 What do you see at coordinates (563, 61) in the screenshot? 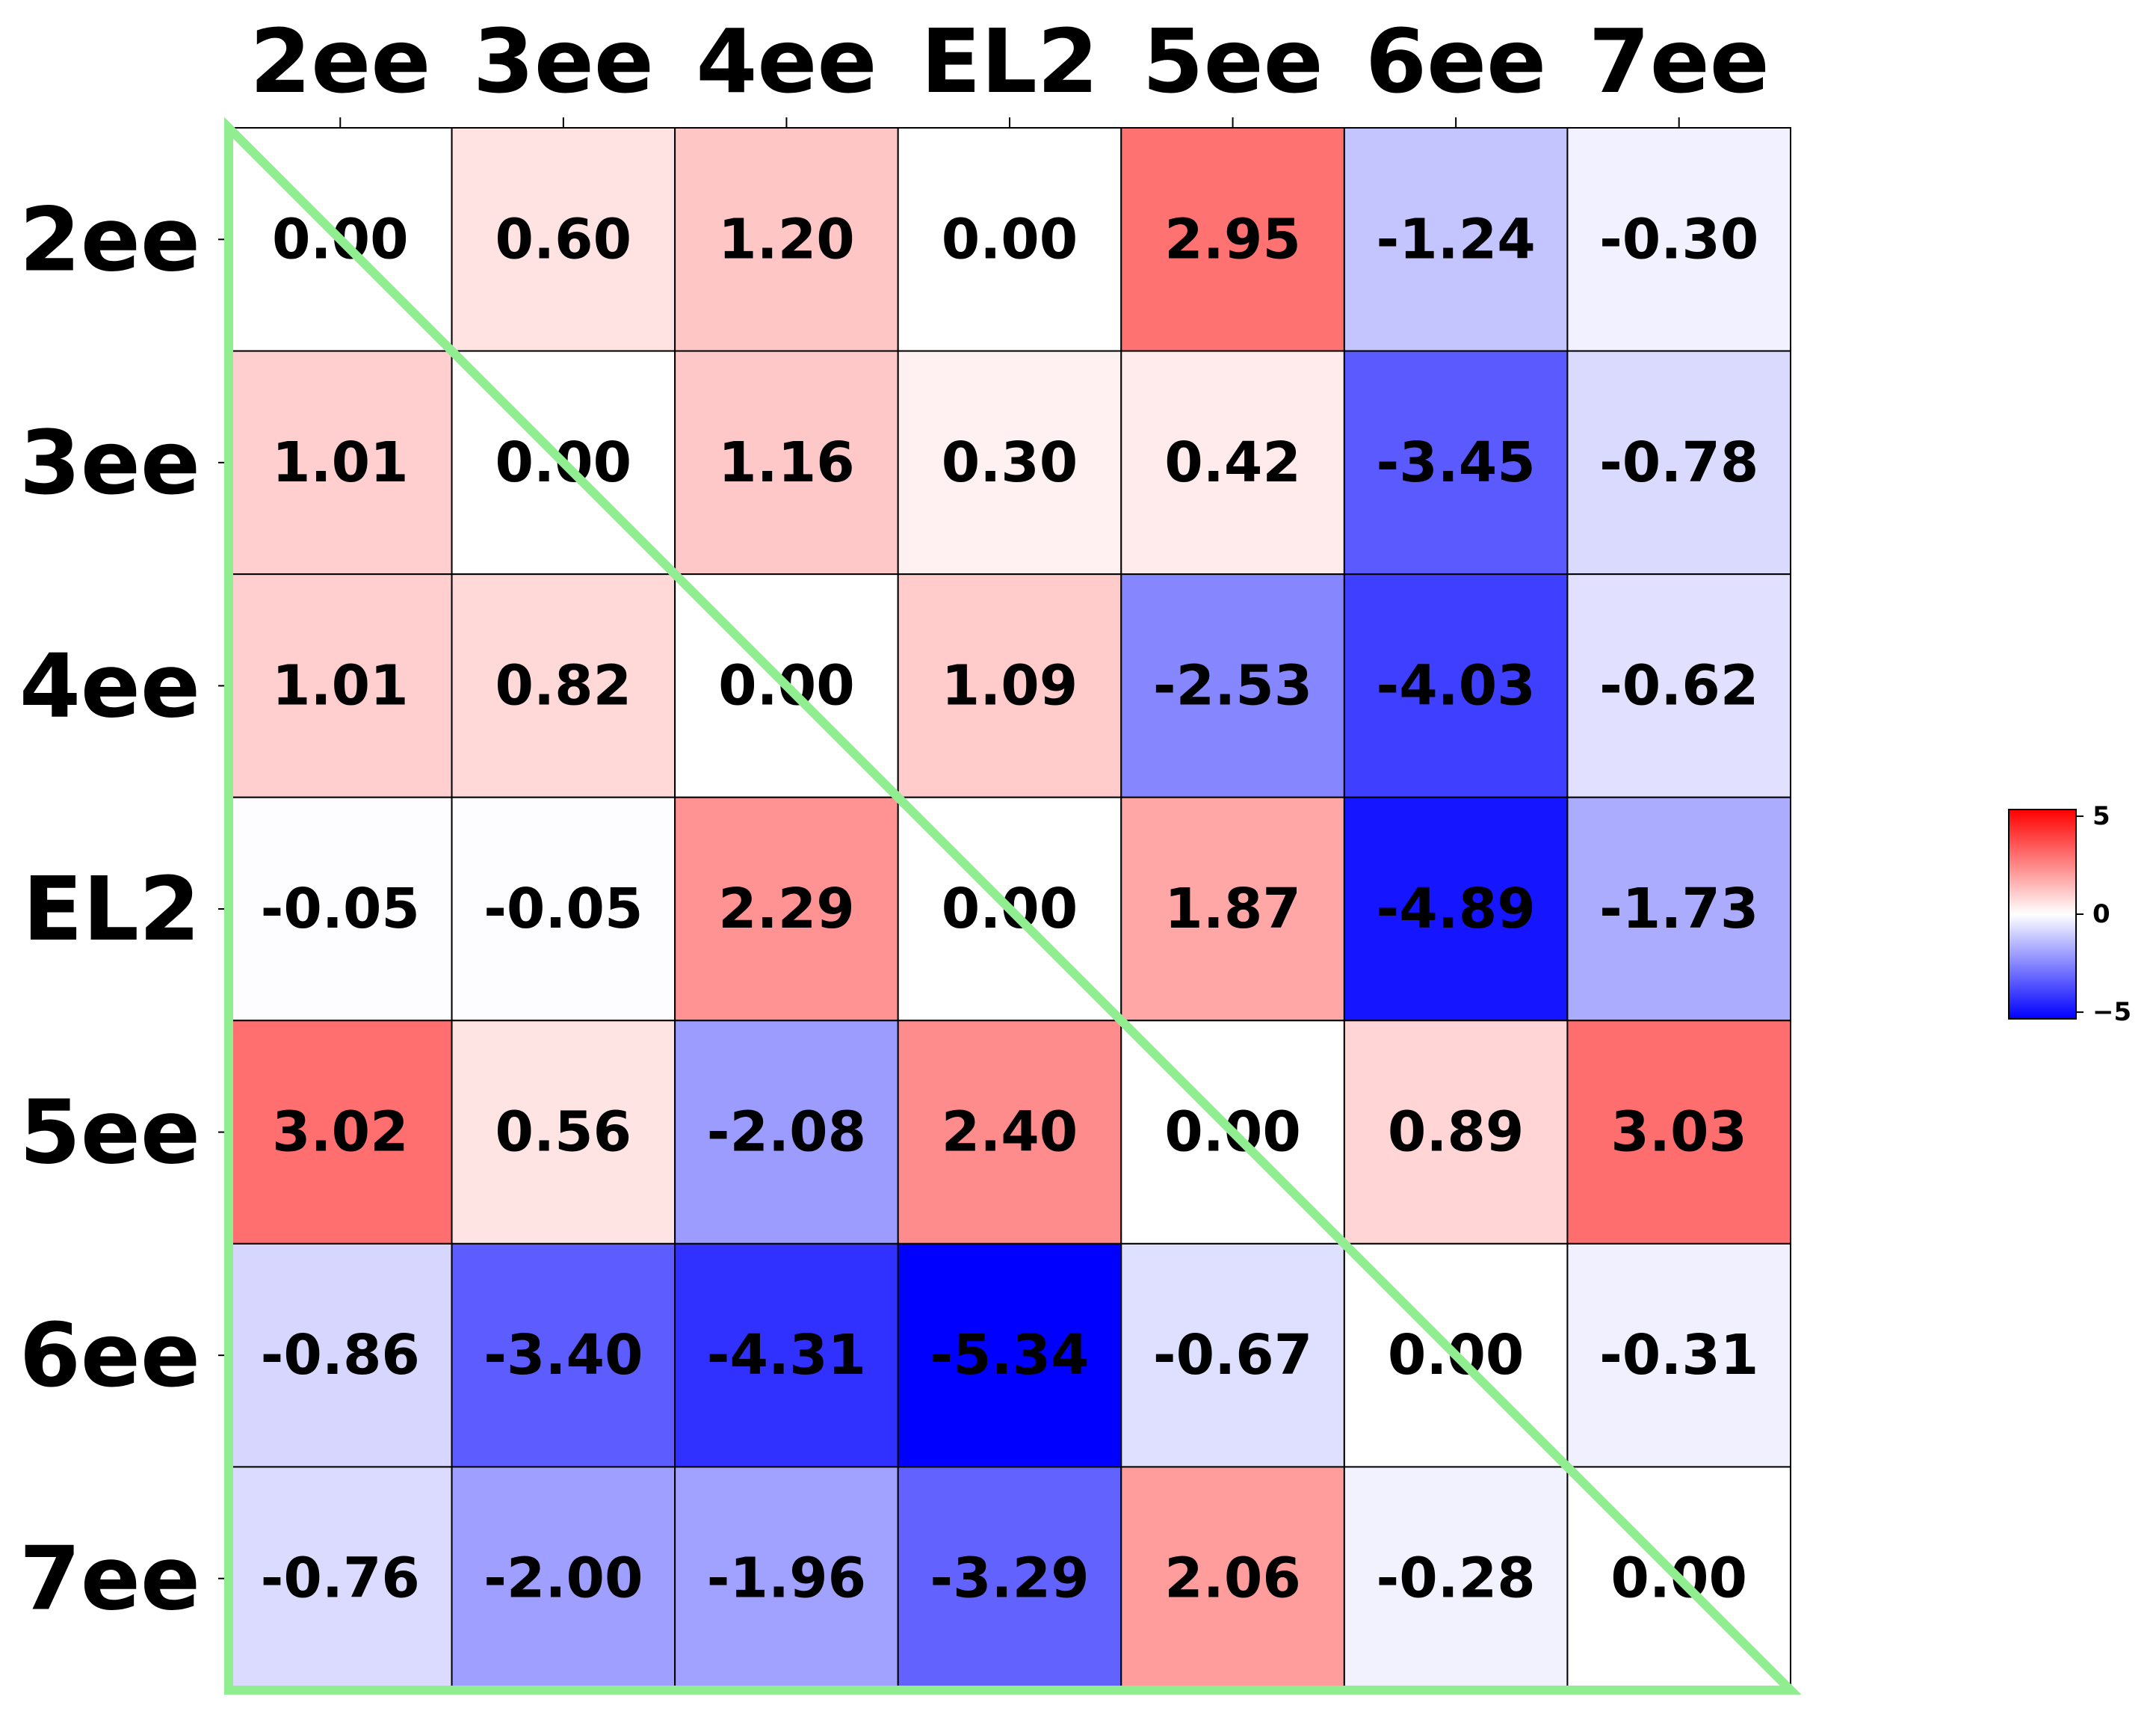
I see `x-tick-label: 3ee` at bounding box center [563, 61].